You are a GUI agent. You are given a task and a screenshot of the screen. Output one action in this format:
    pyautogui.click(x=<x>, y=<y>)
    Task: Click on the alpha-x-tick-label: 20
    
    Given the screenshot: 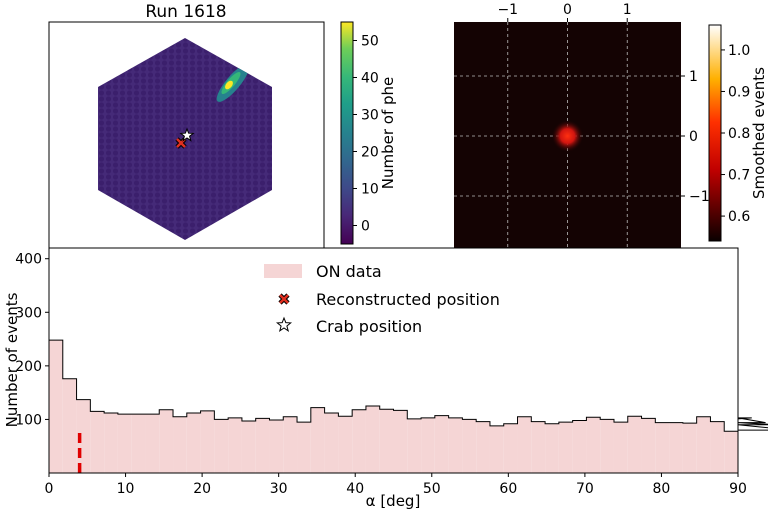 What is the action you would take?
    pyautogui.click(x=202, y=489)
    